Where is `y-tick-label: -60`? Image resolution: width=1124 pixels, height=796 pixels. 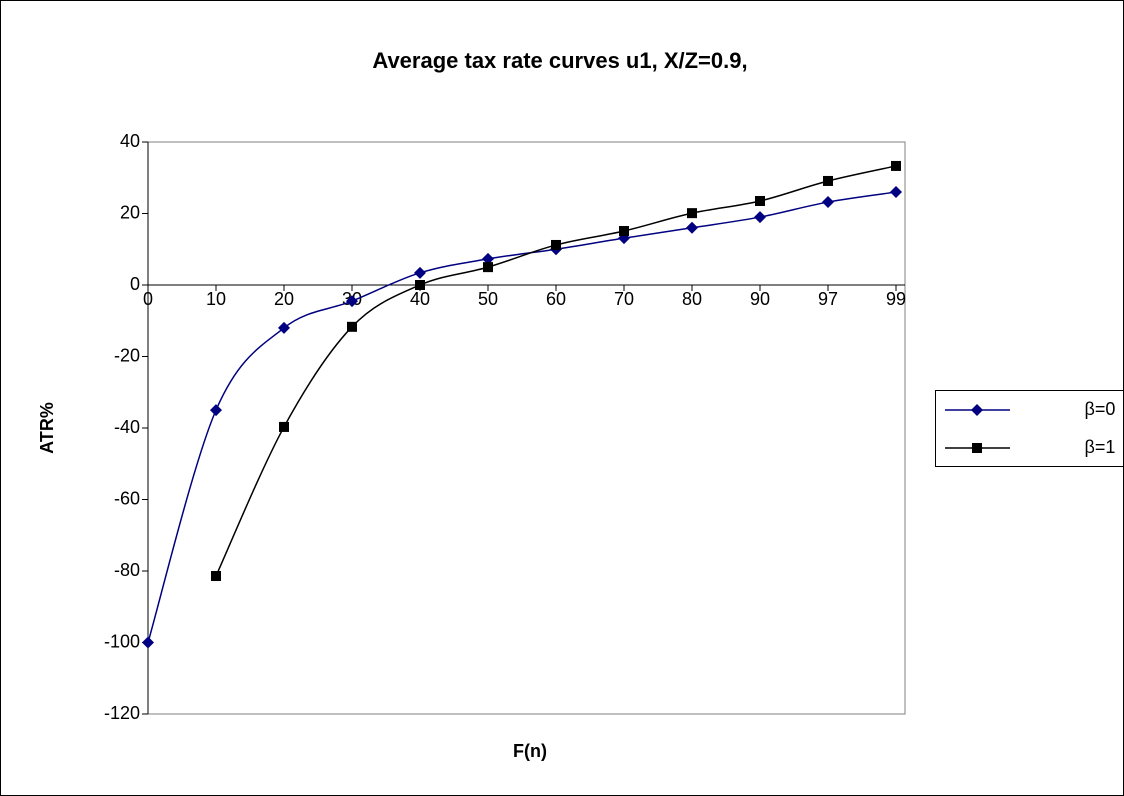
y-tick-label: -60 is located at coordinates (127, 498).